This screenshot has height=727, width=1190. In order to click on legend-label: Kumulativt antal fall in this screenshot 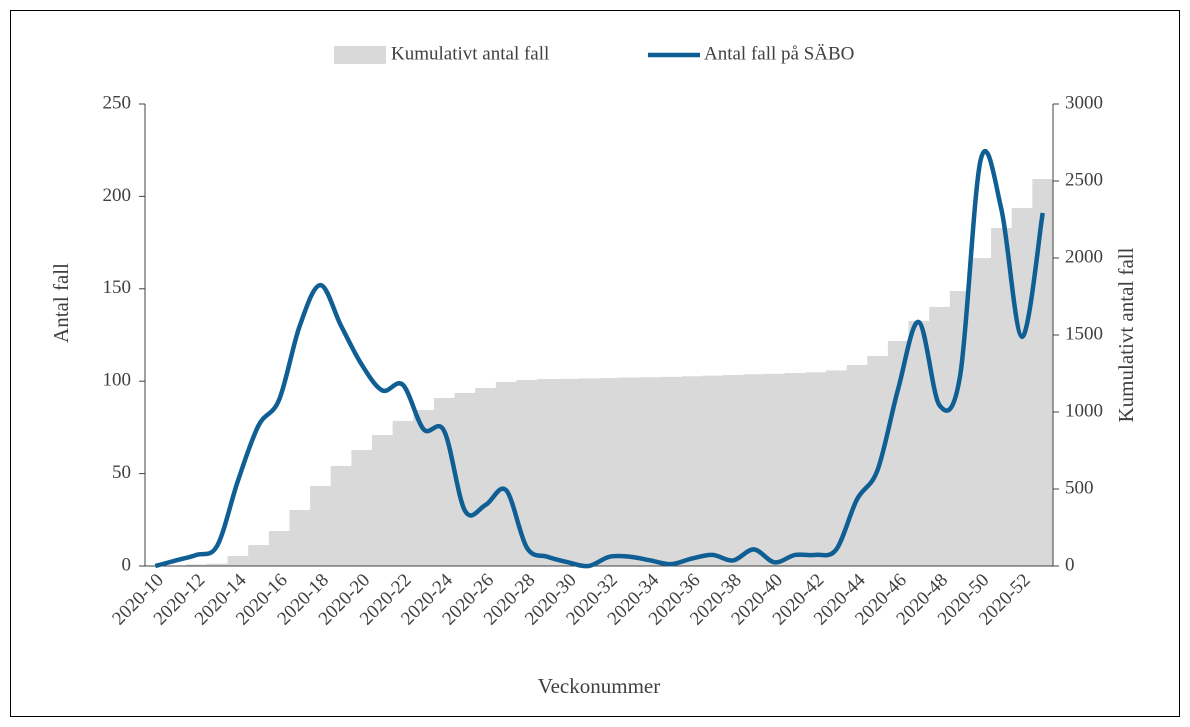, I will do `click(470, 53)`.